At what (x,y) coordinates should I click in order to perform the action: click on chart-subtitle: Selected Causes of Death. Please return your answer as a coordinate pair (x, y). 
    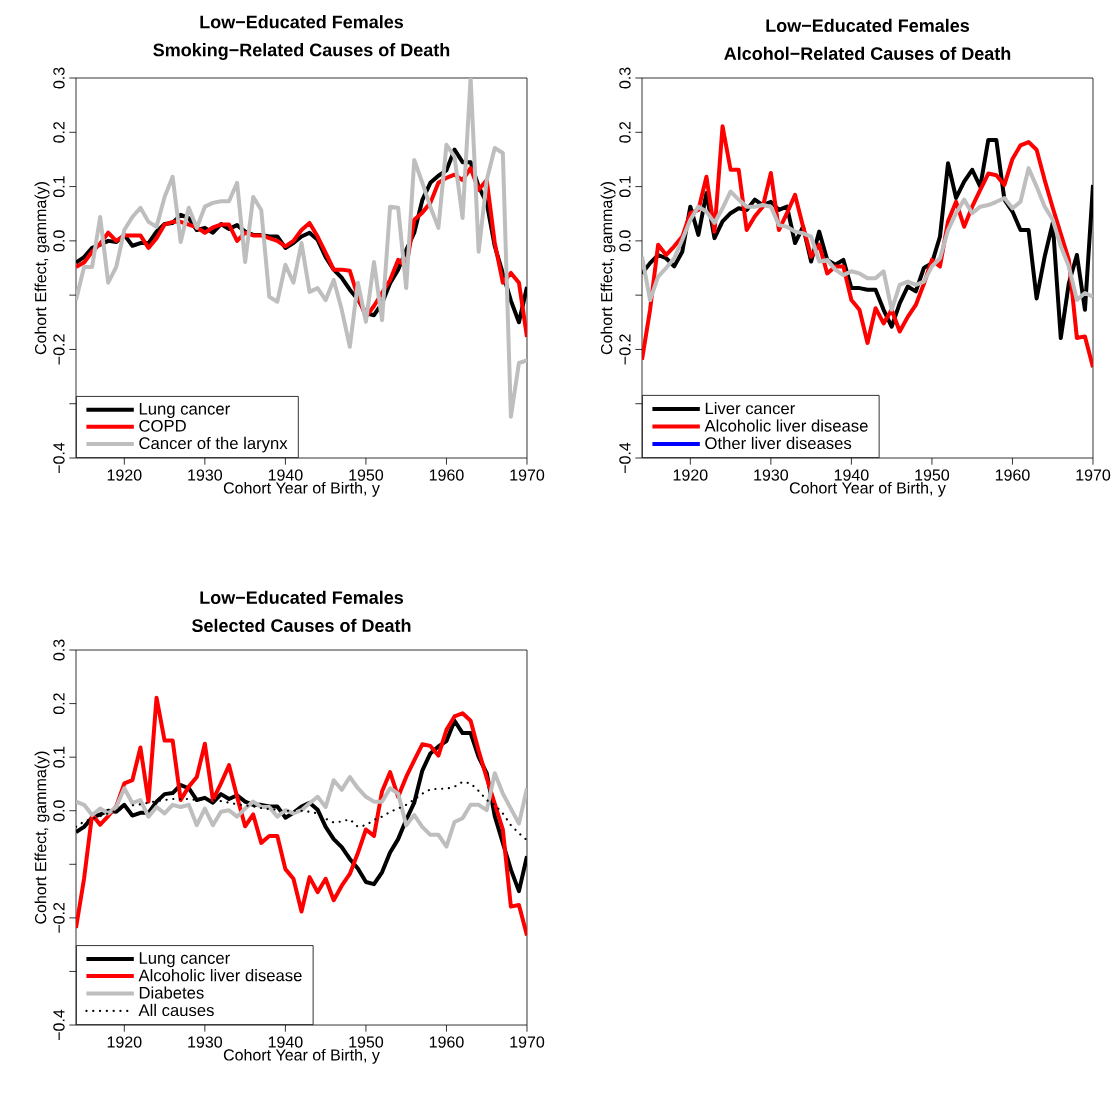
    Looking at the image, I should click on (301, 625).